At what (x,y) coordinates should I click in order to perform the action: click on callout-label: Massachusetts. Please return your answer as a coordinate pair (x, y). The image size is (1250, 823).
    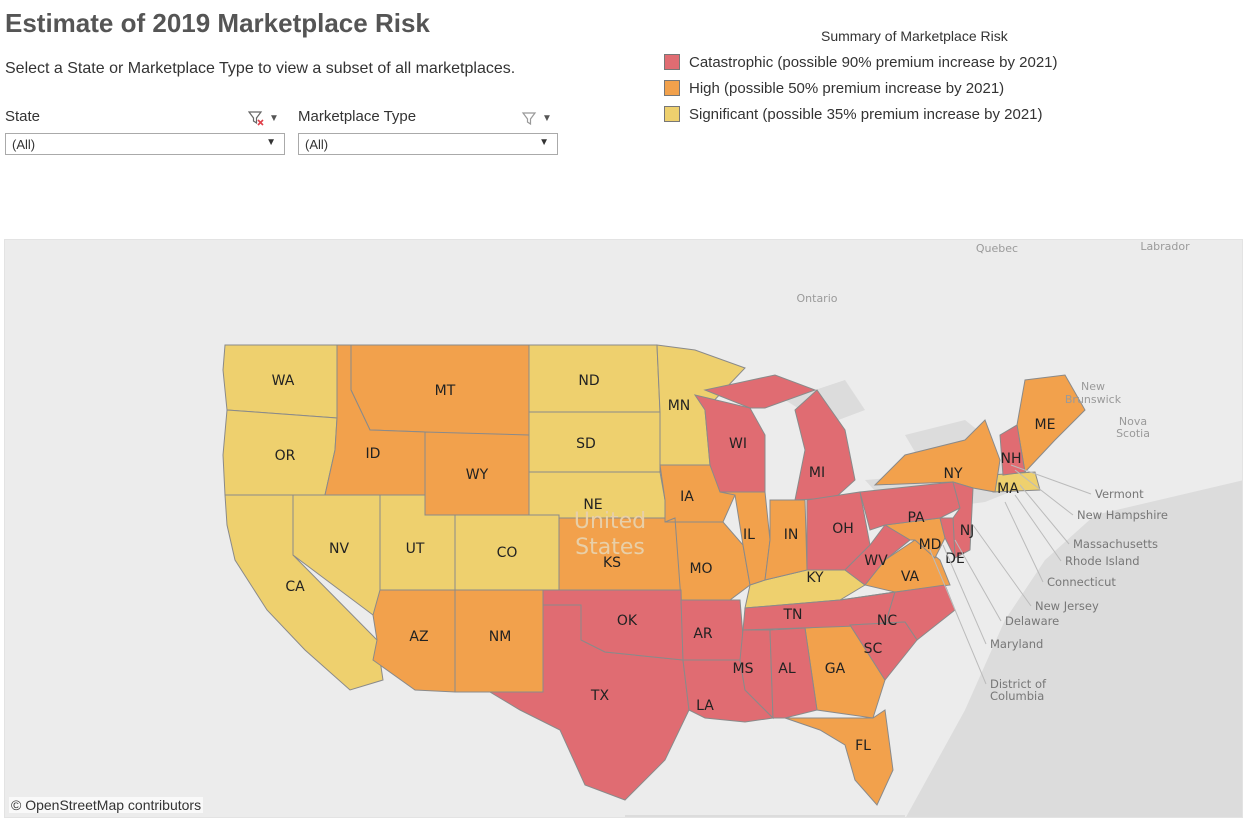
    Looking at the image, I should click on (1115, 544).